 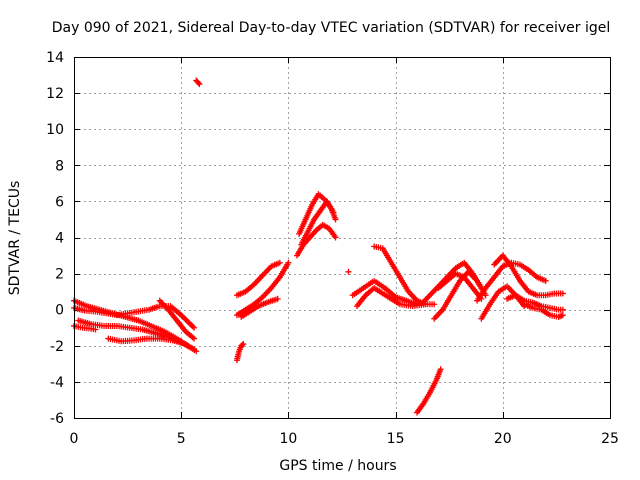 I want to click on x-tick-label: 15, so click(x=396, y=439).